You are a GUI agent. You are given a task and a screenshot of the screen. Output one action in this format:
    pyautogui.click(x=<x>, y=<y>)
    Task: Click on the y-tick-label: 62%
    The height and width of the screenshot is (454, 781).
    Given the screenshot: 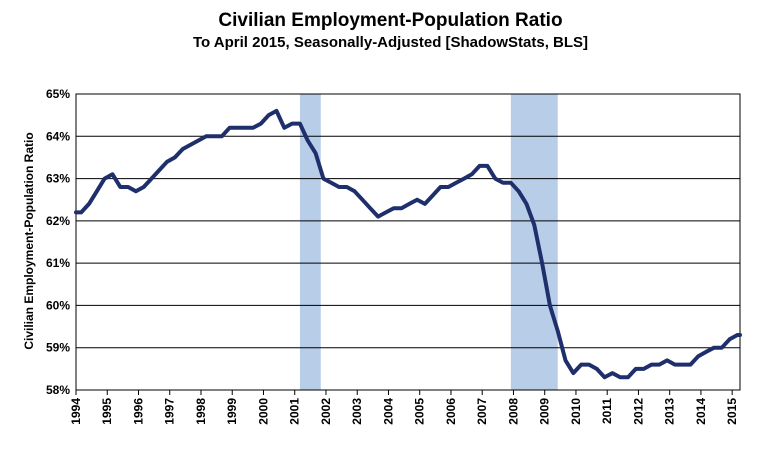 What is the action you would take?
    pyautogui.click(x=58, y=221)
    